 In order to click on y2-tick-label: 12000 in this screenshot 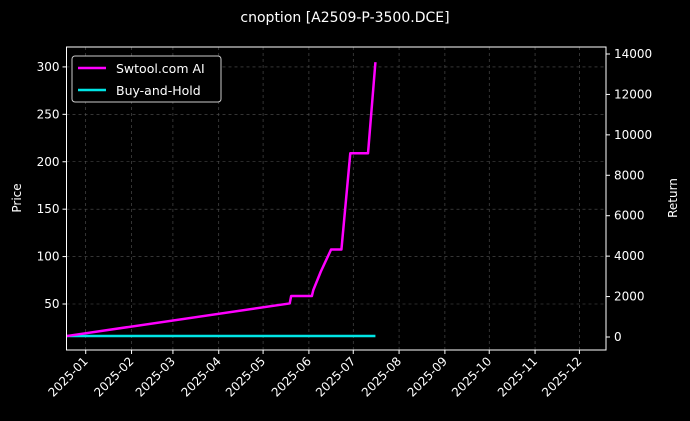, I will do `click(633, 94)`.